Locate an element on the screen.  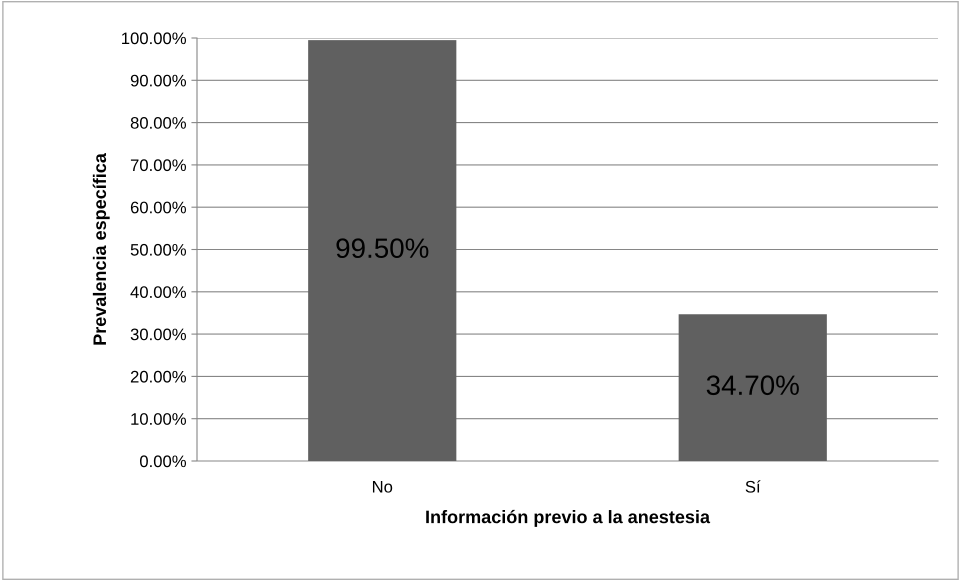
y-tick-label: 60.00% is located at coordinates (158, 208).